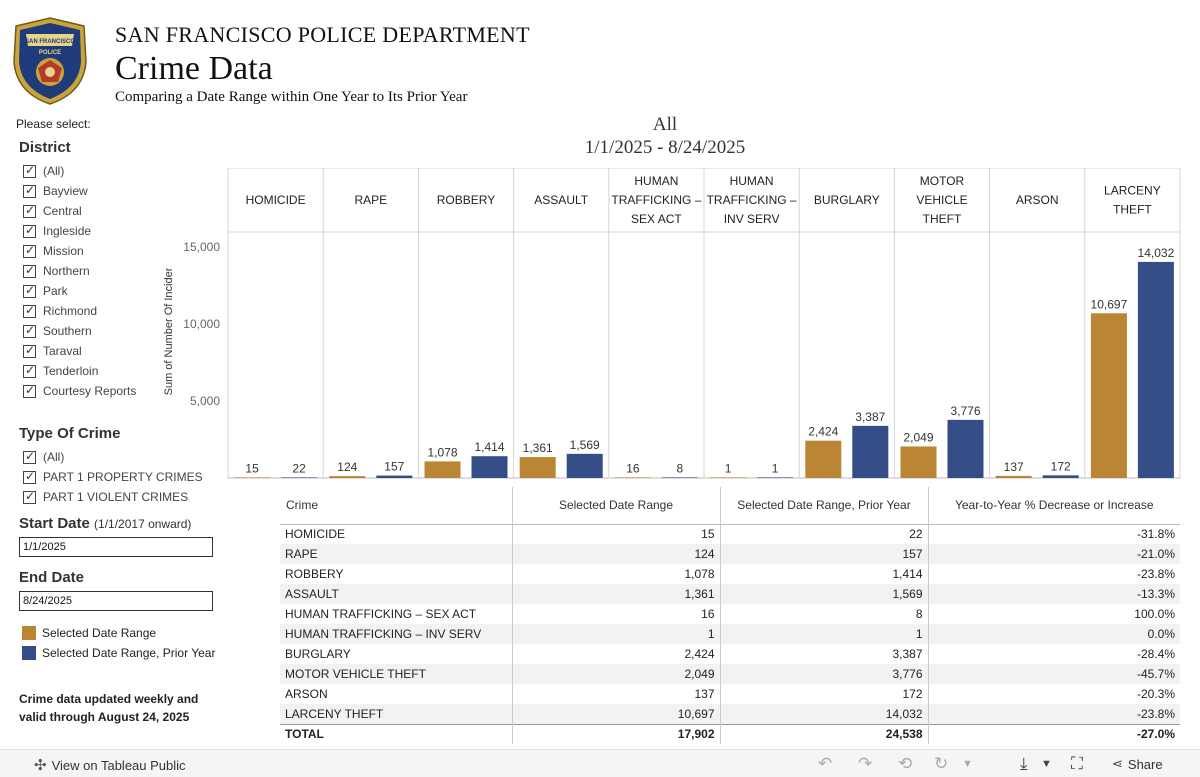 The width and height of the screenshot is (1200, 777). I want to click on table-row: BURGLARY 2,424 3,387 -28.4%, so click(730, 654).